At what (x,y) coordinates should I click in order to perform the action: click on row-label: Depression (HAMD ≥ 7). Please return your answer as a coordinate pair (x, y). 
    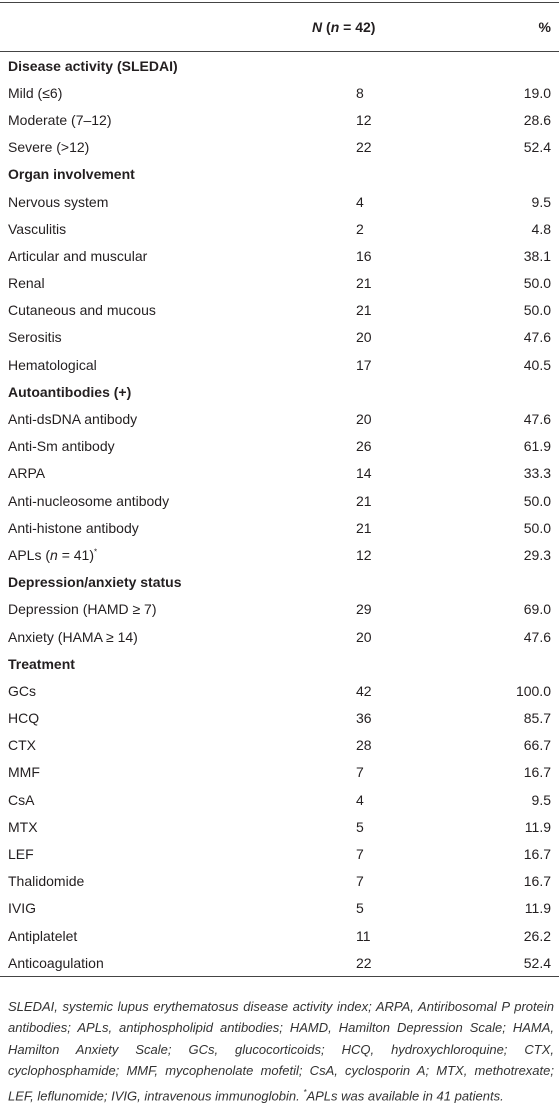
    Looking at the image, I should click on (82, 609).